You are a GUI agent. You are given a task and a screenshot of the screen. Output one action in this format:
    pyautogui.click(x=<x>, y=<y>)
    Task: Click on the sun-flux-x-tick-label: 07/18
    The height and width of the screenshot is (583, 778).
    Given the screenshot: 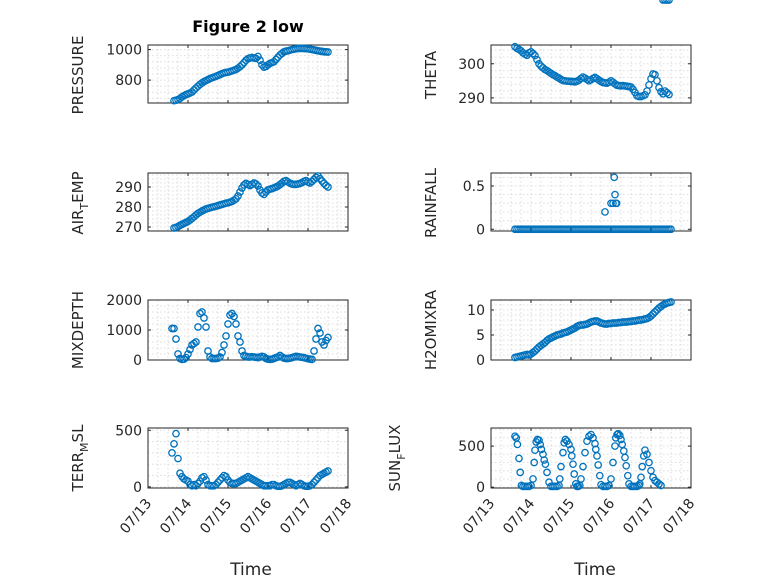 What is the action you would take?
    pyautogui.click(x=679, y=516)
    